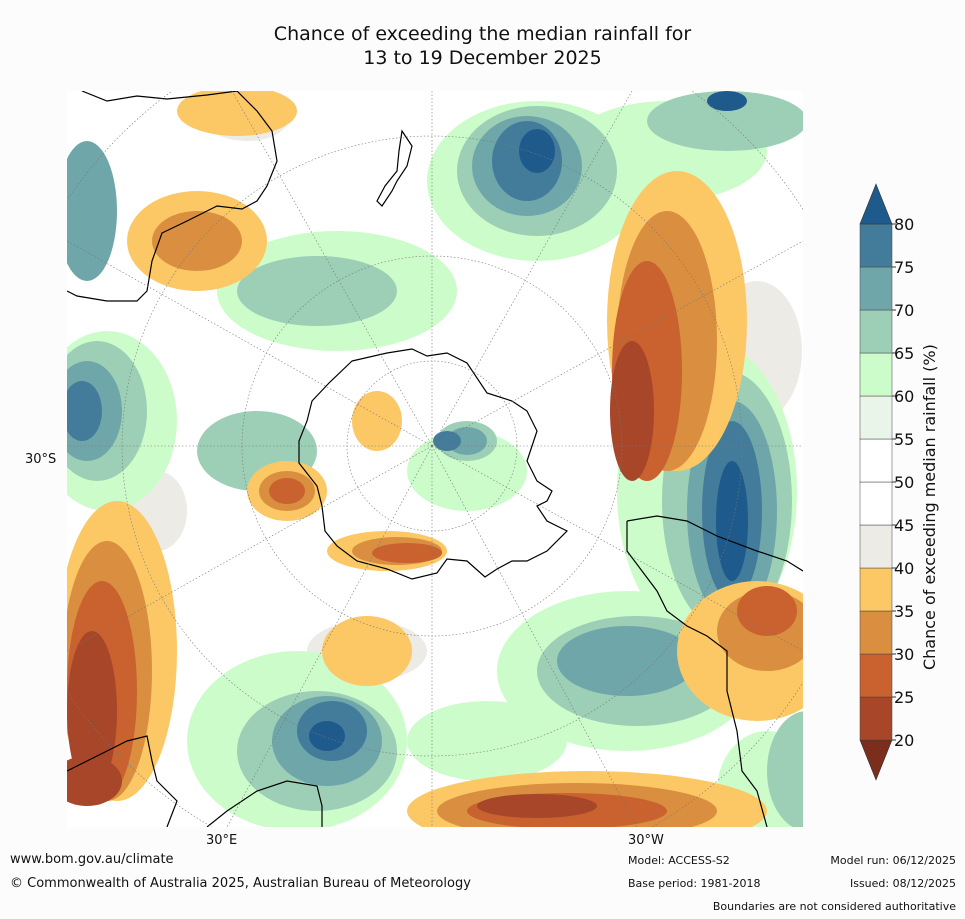  What do you see at coordinates (876, 760) in the screenshot?
I see `colorbar-arrow-low` at bounding box center [876, 760].